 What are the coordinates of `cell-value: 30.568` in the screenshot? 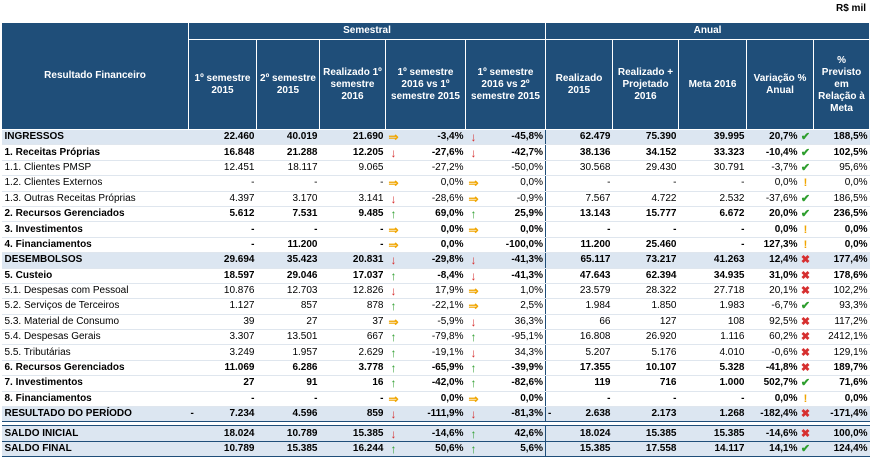 It's located at (595, 167).